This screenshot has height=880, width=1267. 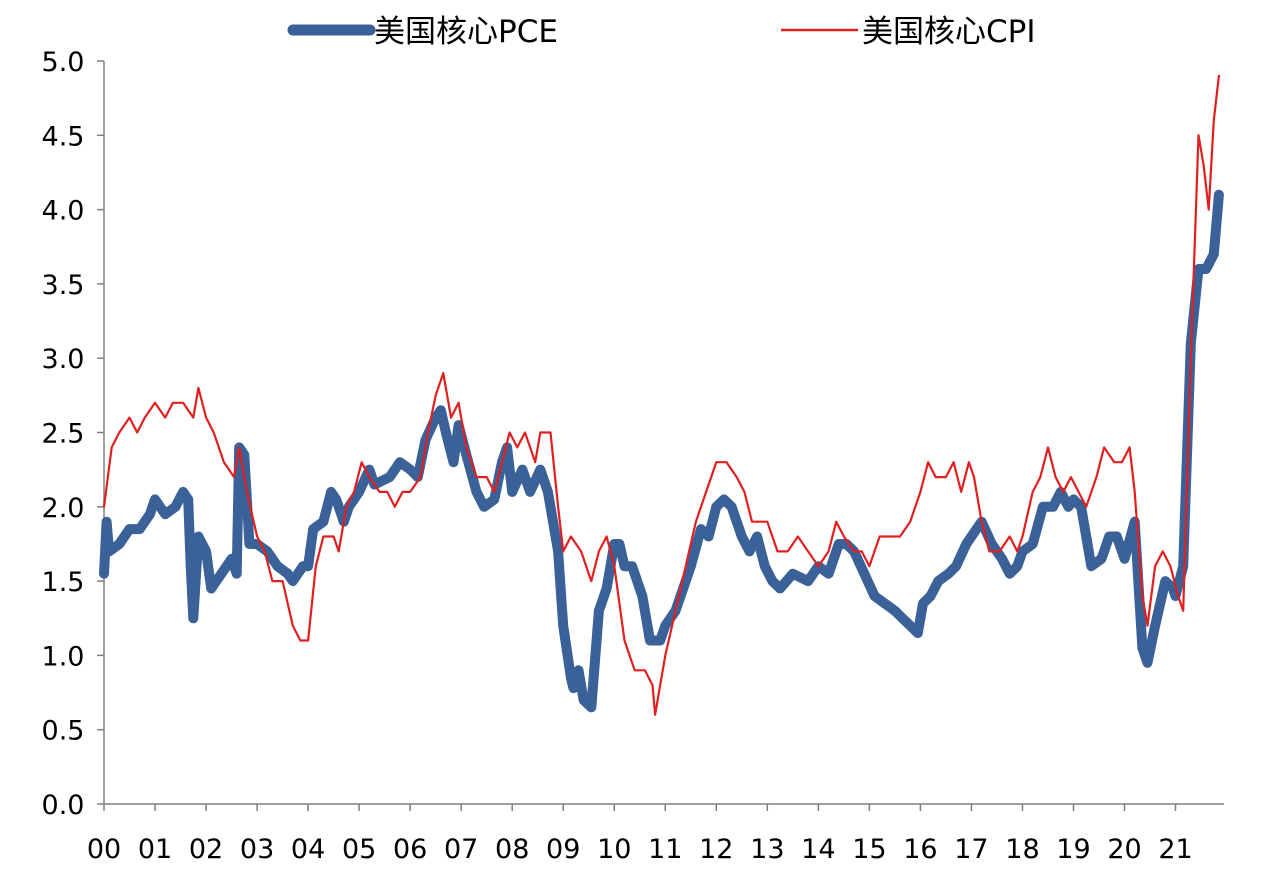 I want to click on x-tick-label: 03, so click(x=257, y=849).